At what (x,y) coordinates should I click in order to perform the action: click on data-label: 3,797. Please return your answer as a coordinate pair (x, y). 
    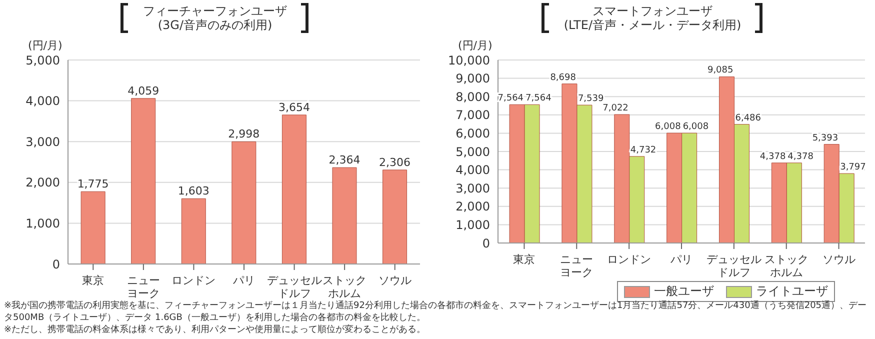
    Looking at the image, I should click on (853, 167).